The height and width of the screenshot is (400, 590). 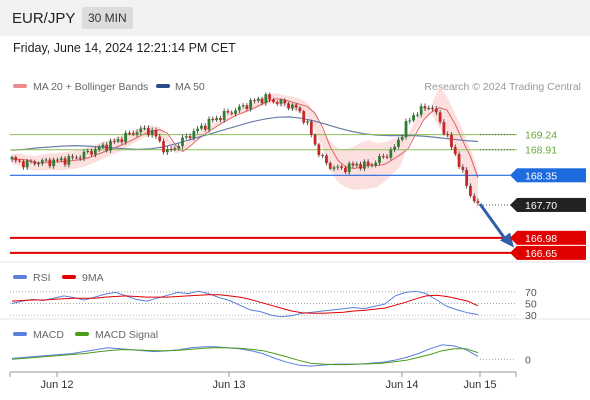 What do you see at coordinates (20, 277) in the screenshot?
I see `rsi-legend-swatch` at bounding box center [20, 277].